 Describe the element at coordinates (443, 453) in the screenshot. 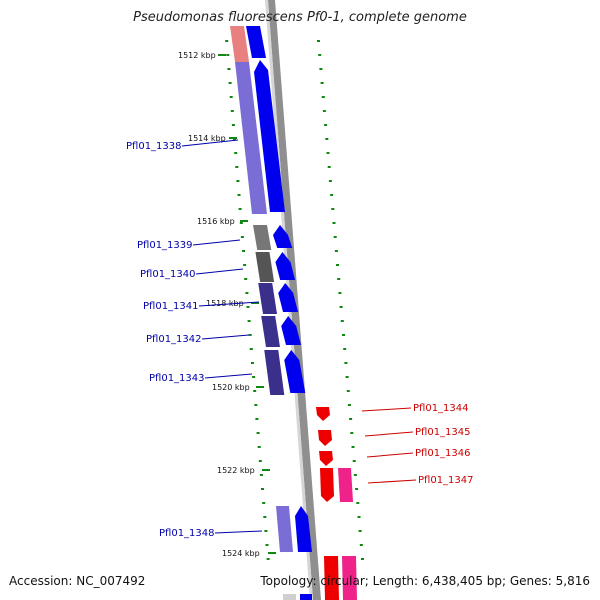

I see `gene-label-pfl01-1346: Pfl01_1346` at that location.